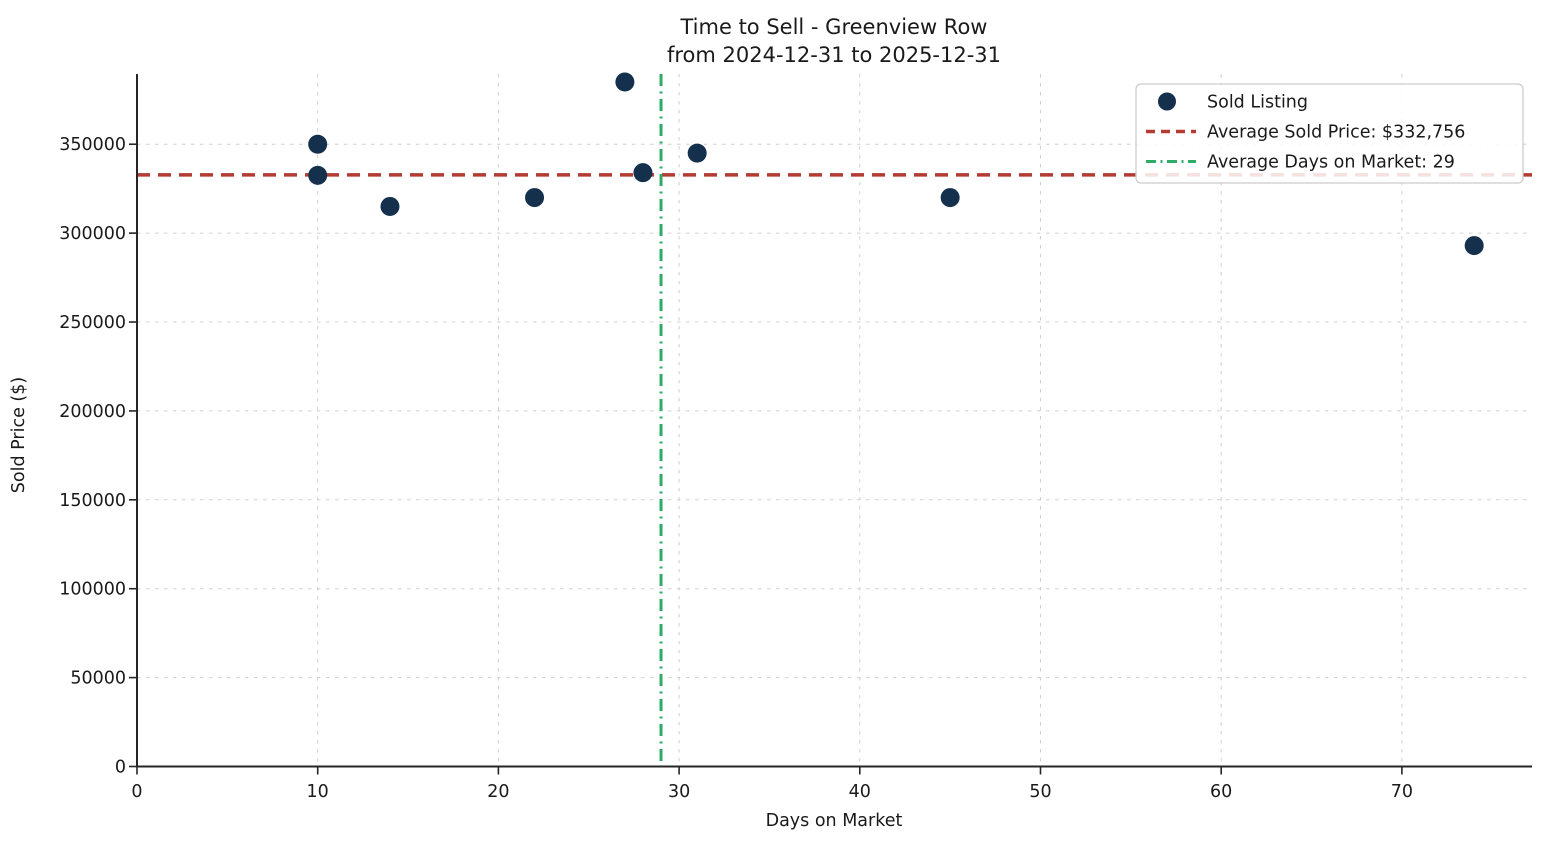 This screenshot has height=845, width=1547. What do you see at coordinates (92, 412) in the screenshot?
I see `y-tick-label: 200000` at bounding box center [92, 412].